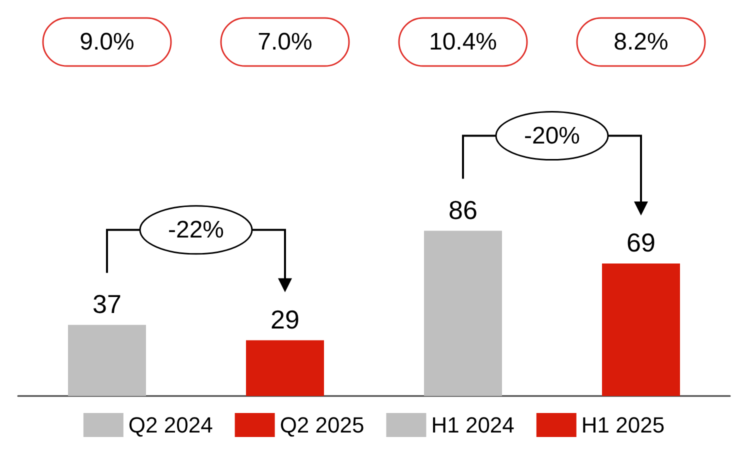 The image size is (748, 452). What do you see at coordinates (107, 303) in the screenshot?
I see `data-label: 37` at bounding box center [107, 303].